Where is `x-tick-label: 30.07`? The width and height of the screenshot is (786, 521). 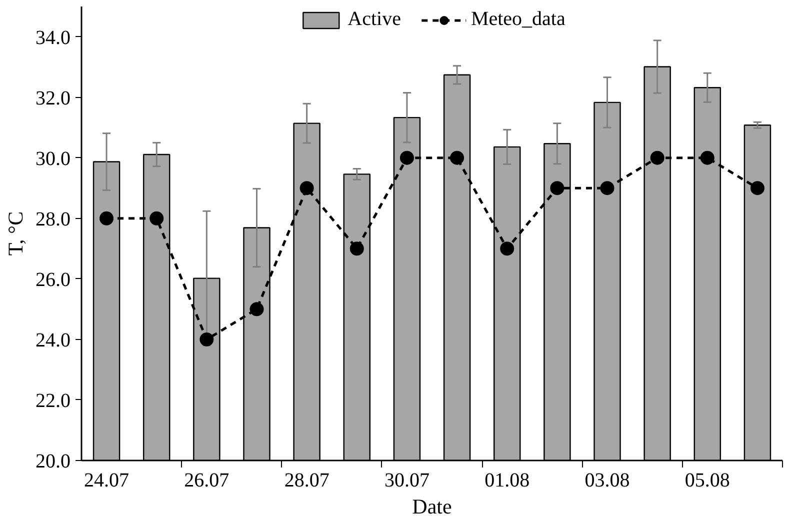
x-tick-label: 30.07 is located at coordinates (407, 481).